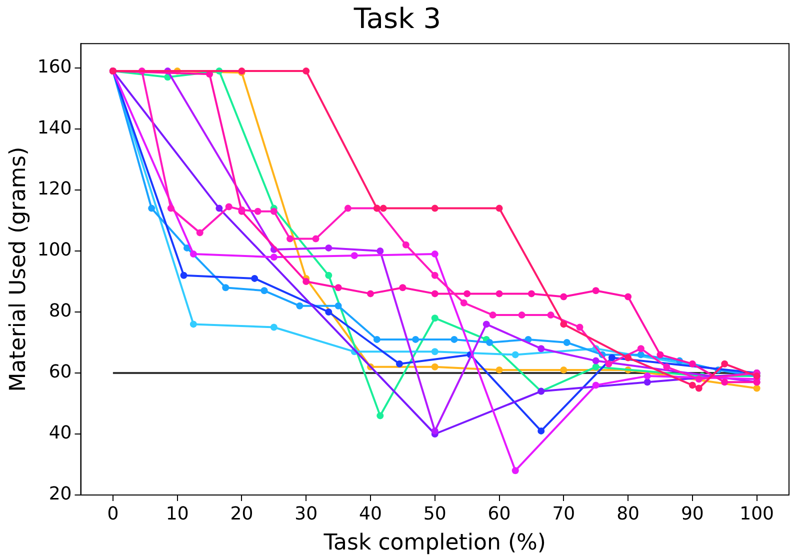 Image resolution: width=793 pixels, height=559 pixels. I want to click on chart-title: Task 3, so click(397, 19).